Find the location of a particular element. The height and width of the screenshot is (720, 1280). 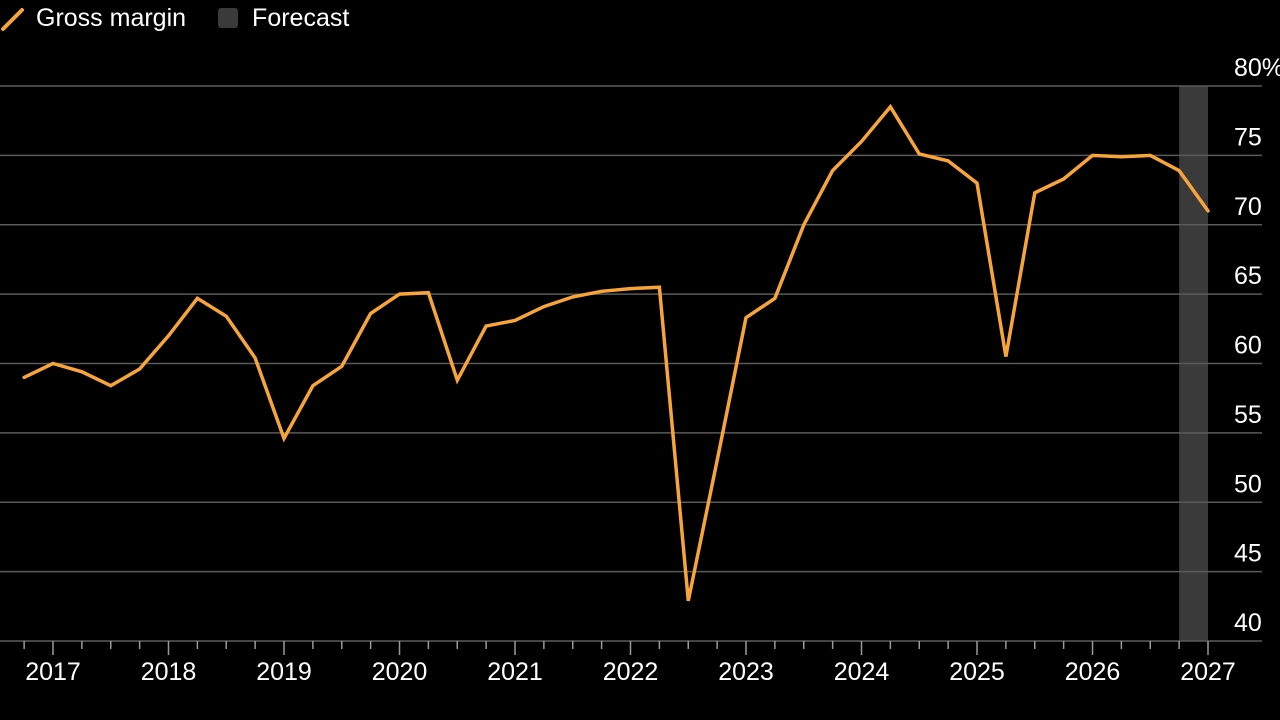

y-tick-label: 45 is located at coordinates (1248, 554).